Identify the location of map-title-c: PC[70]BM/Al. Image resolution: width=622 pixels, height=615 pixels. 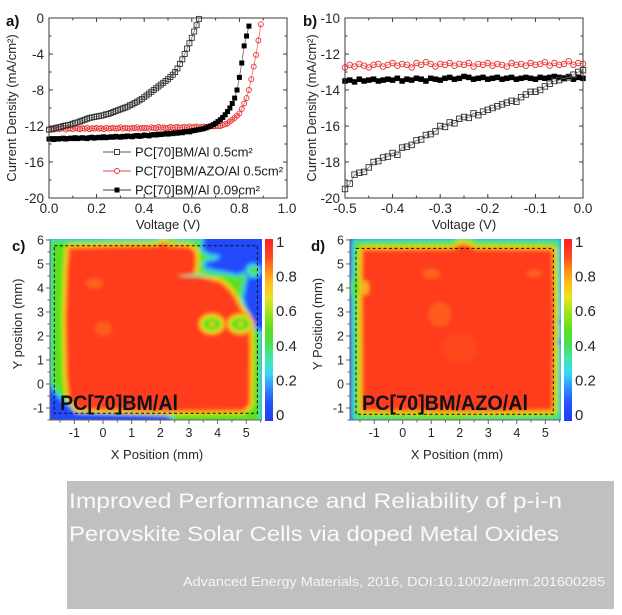
(119, 403).